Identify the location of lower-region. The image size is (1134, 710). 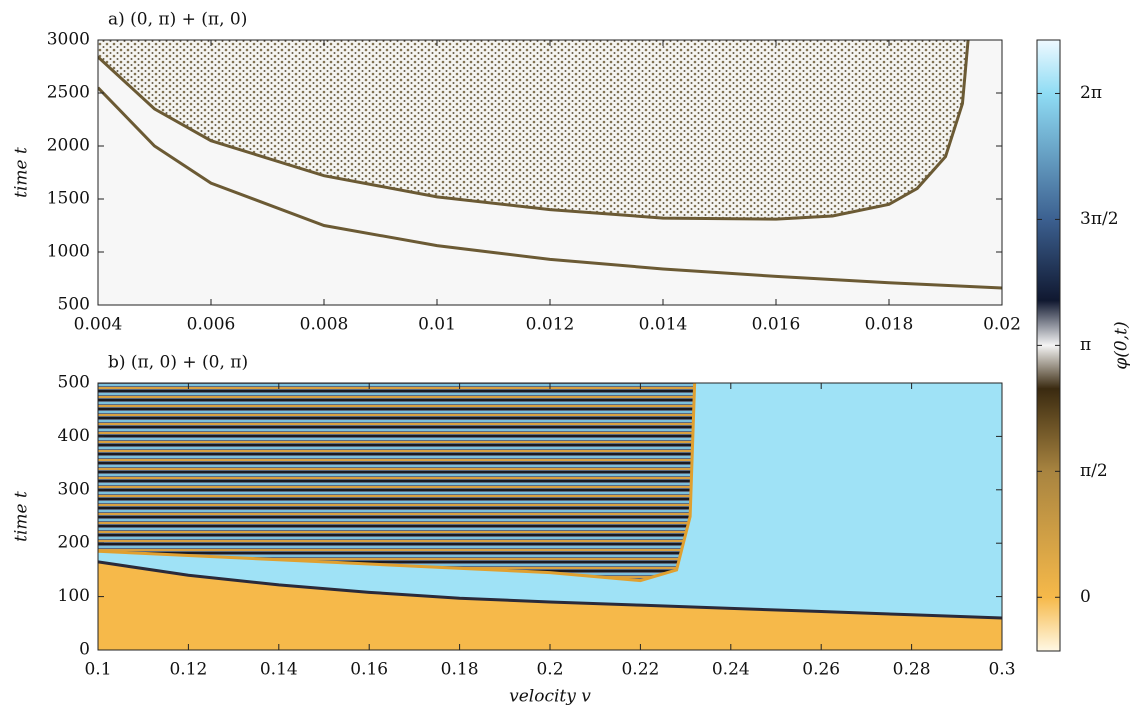
(550, 605).